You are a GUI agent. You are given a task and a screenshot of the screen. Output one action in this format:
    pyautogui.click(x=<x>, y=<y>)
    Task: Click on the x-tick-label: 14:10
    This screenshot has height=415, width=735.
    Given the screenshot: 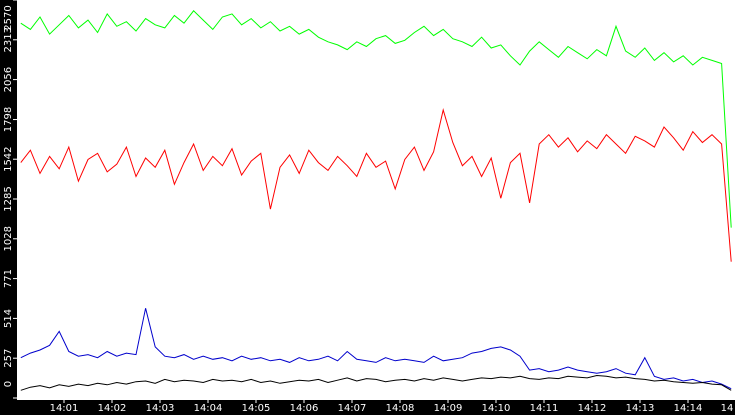 What is the action you would take?
    pyautogui.click(x=496, y=408)
    